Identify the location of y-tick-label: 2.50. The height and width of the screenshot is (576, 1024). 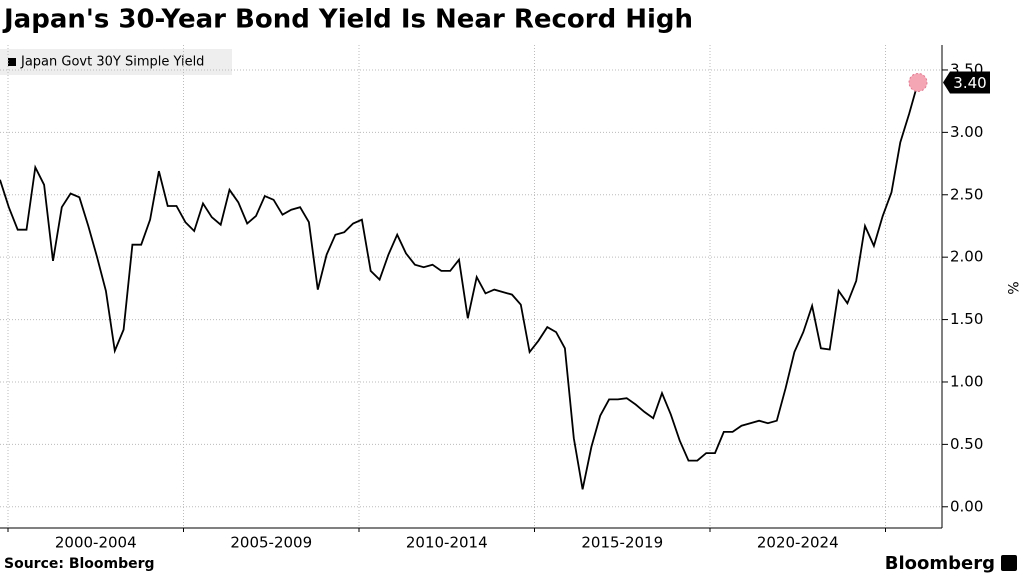
(966, 194).